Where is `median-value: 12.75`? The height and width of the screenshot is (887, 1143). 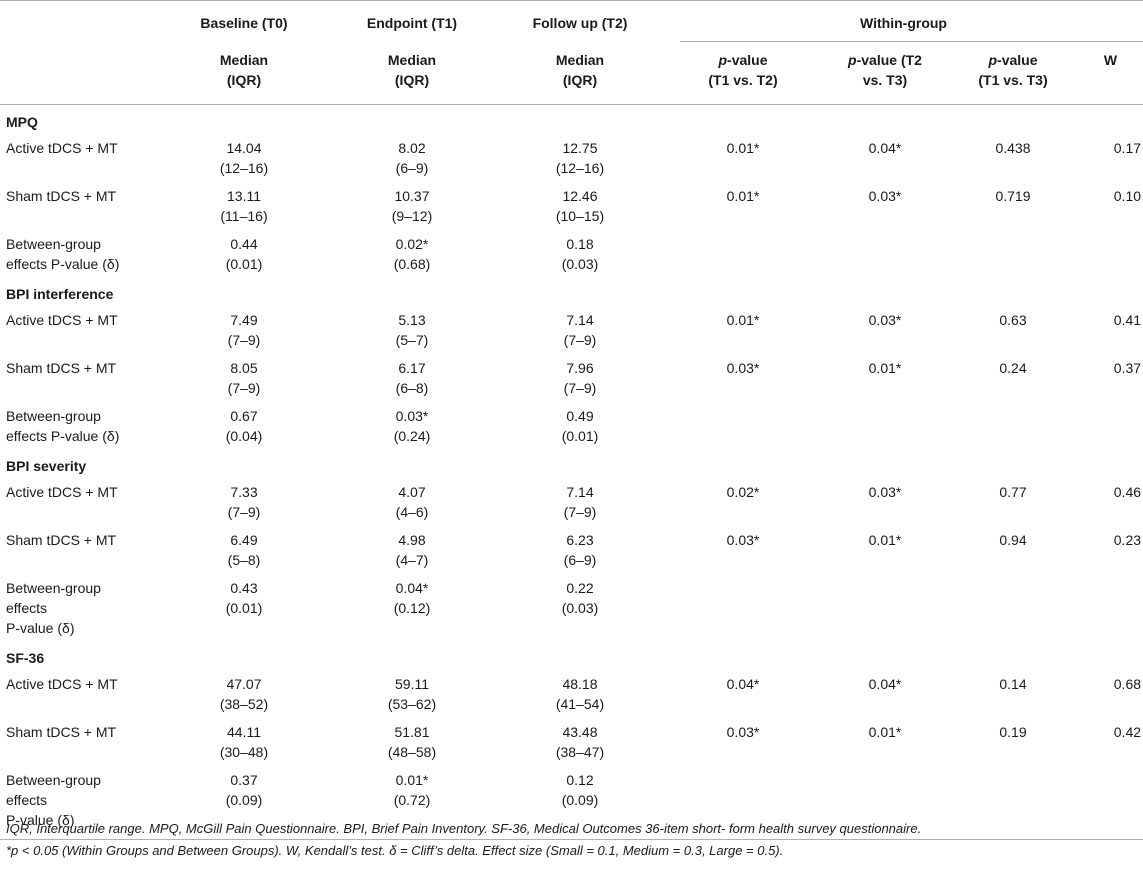
median-value: 12.75 is located at coordinates (580, 148).